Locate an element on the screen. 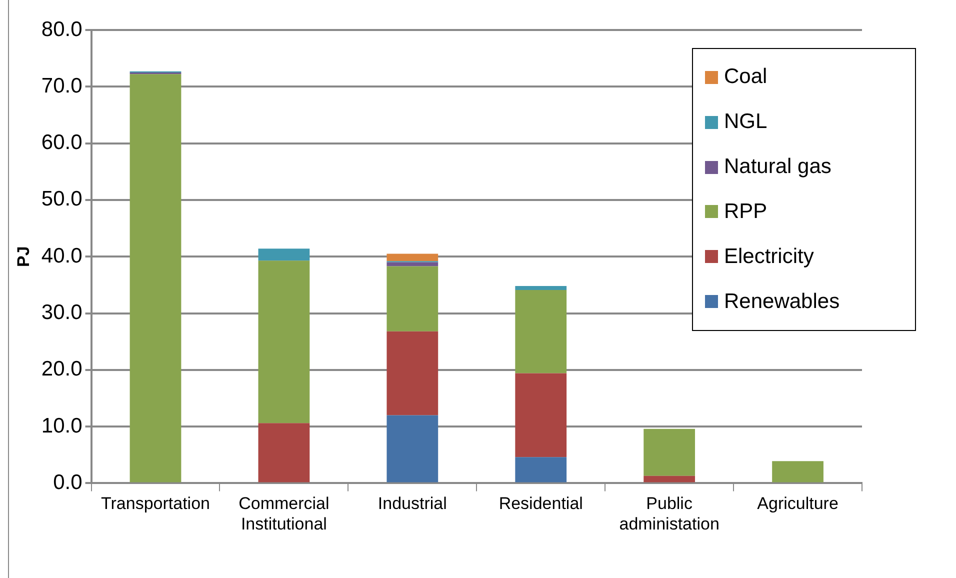 The height and width of the screenshot is (578, 956). legend-label: RPP is located at coordinates (746, 212).